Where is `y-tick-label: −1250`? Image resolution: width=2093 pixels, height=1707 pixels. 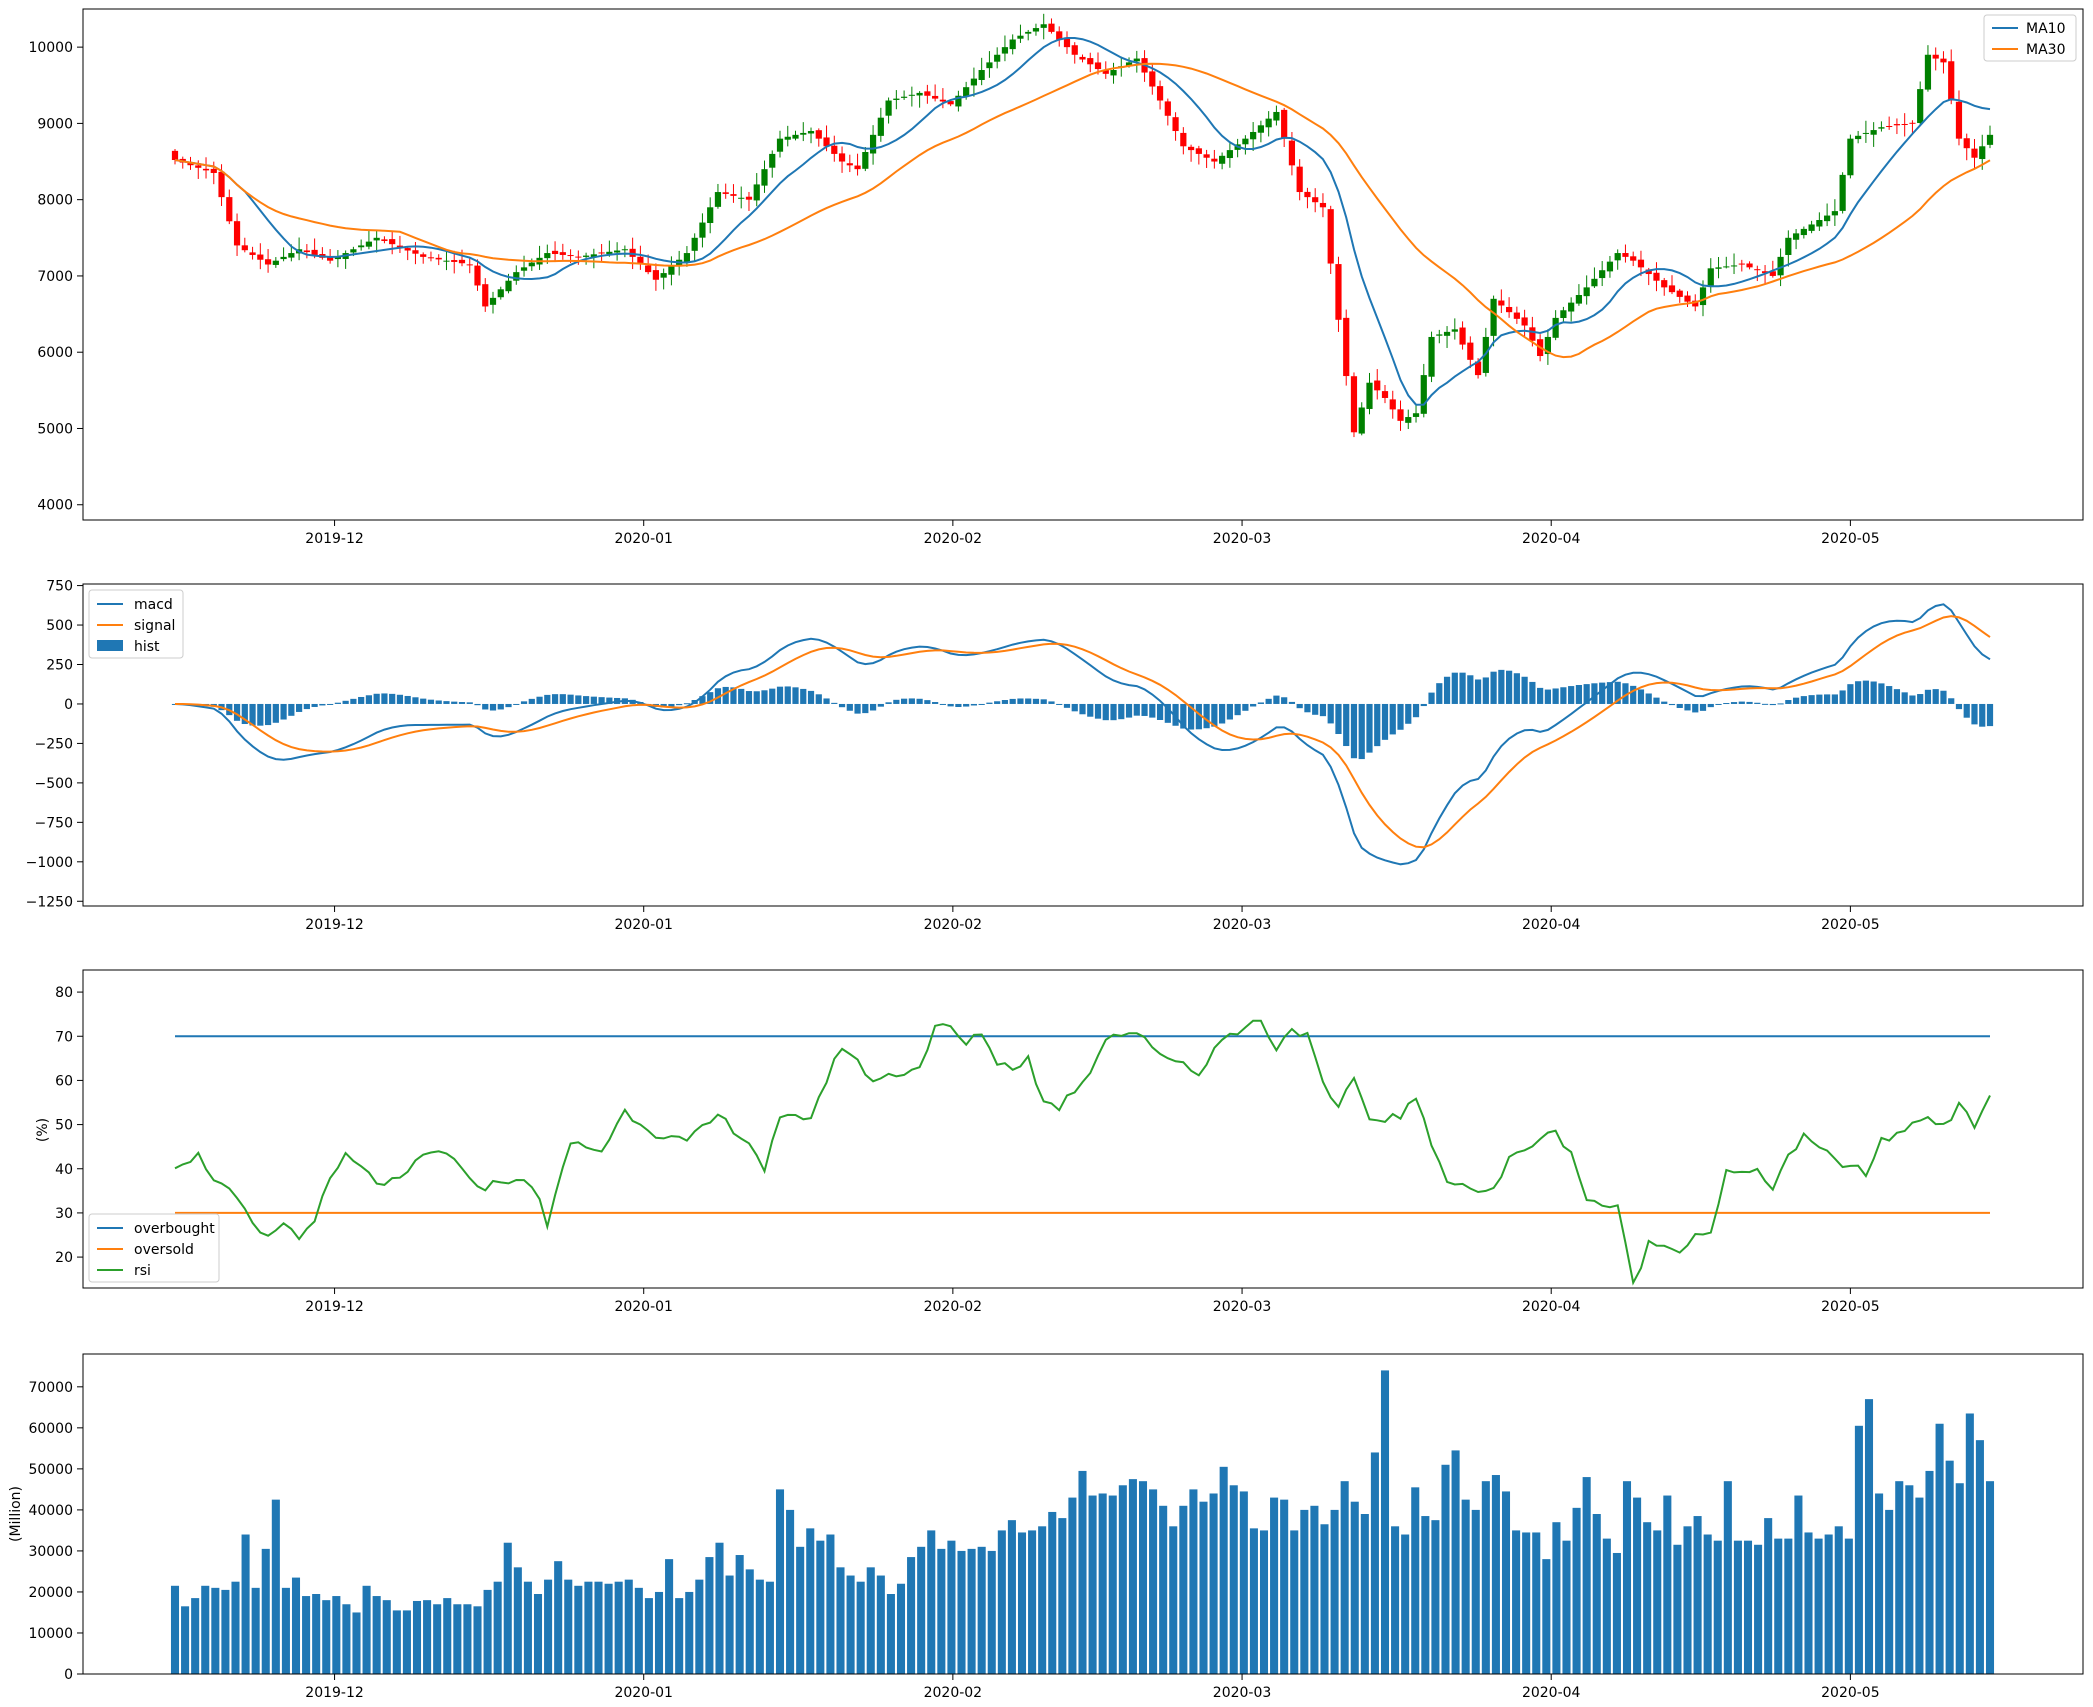 y-tick-label: −1250 is located at coordinates (49, 902).